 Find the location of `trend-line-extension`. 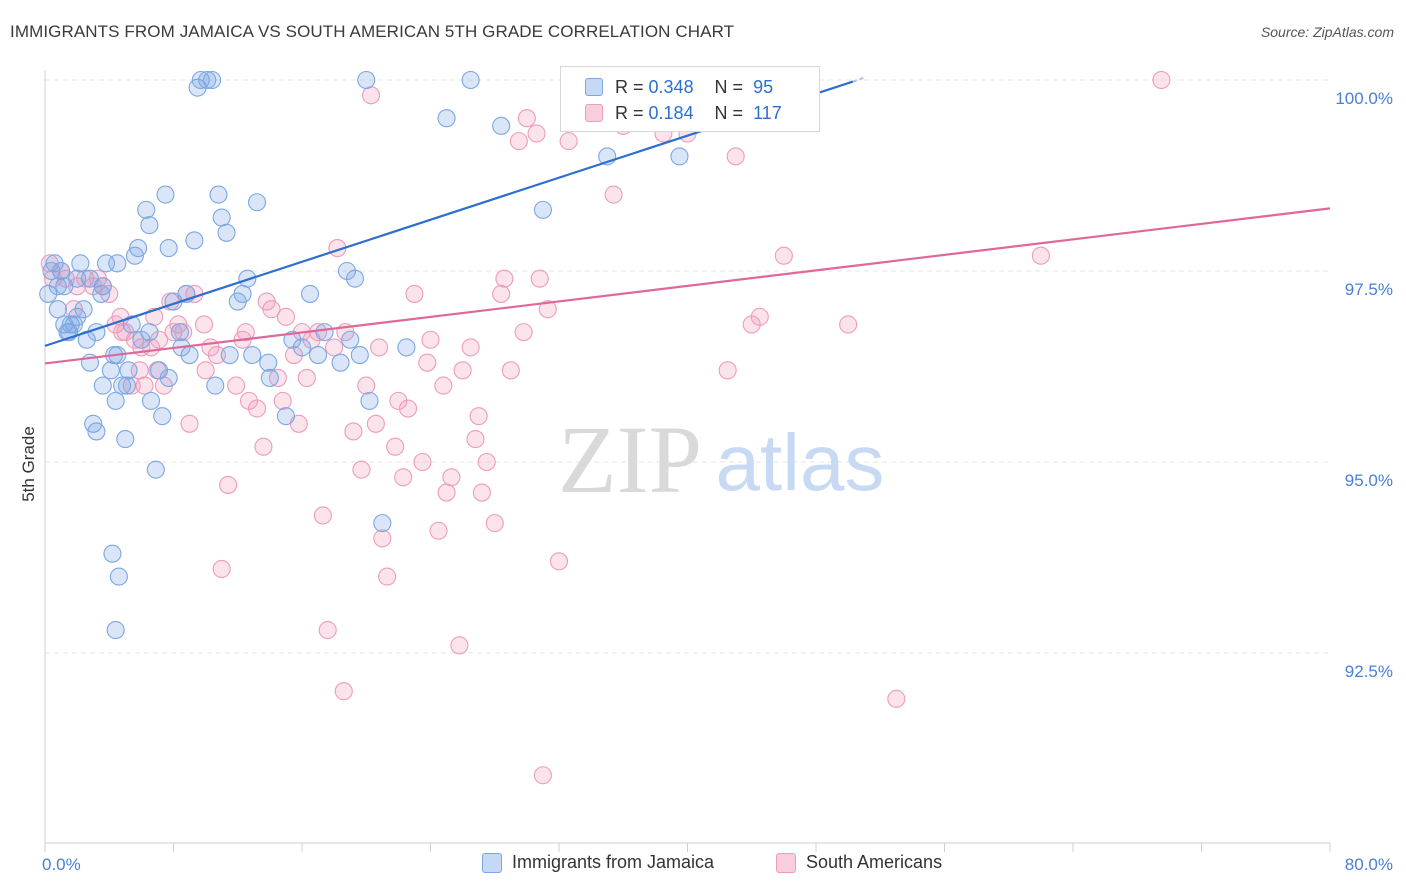

trend-line-extension is located at coordinates (858, 79).